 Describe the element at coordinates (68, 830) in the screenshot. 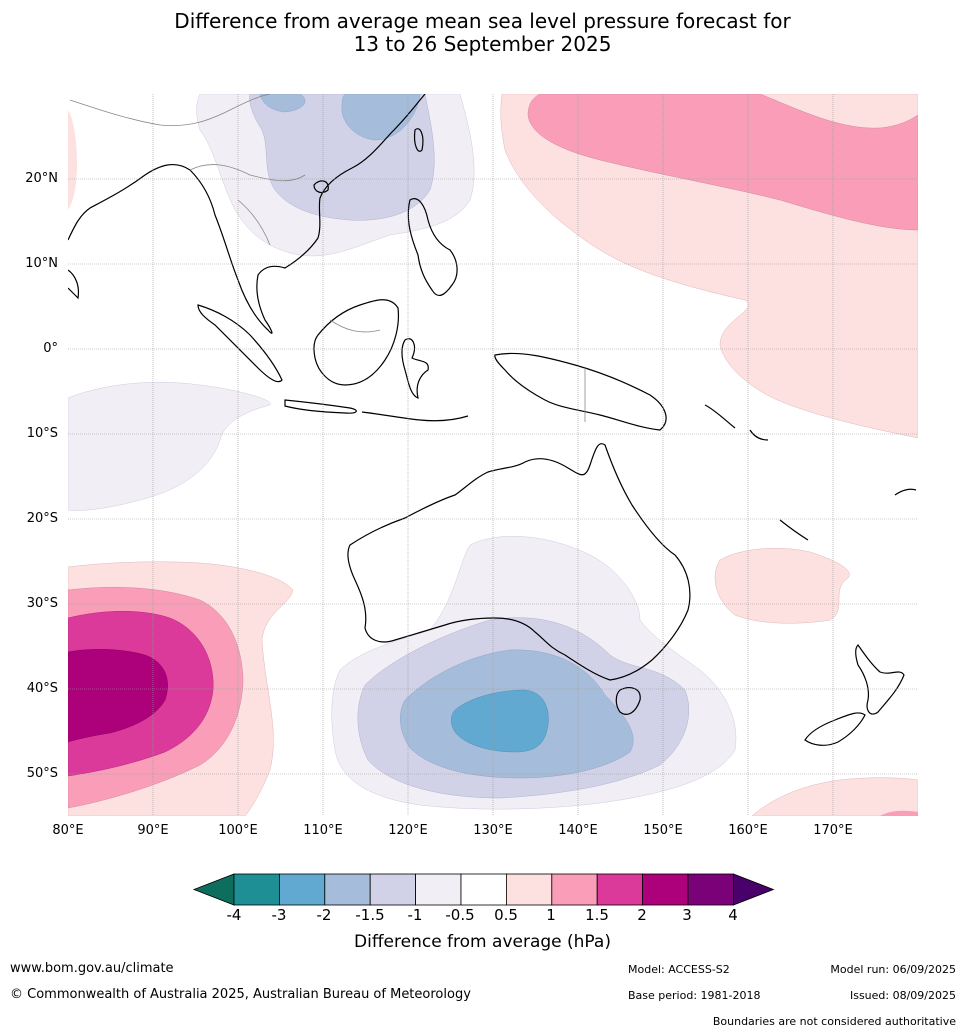

I see `lon-label-80e: 80°E` at that location.